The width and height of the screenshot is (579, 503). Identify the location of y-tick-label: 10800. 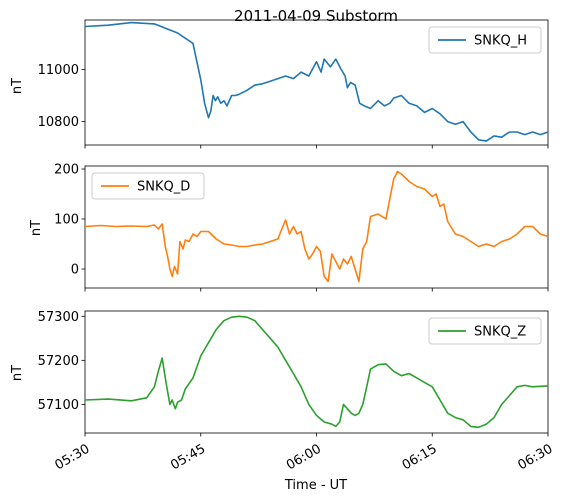
(58, 122).